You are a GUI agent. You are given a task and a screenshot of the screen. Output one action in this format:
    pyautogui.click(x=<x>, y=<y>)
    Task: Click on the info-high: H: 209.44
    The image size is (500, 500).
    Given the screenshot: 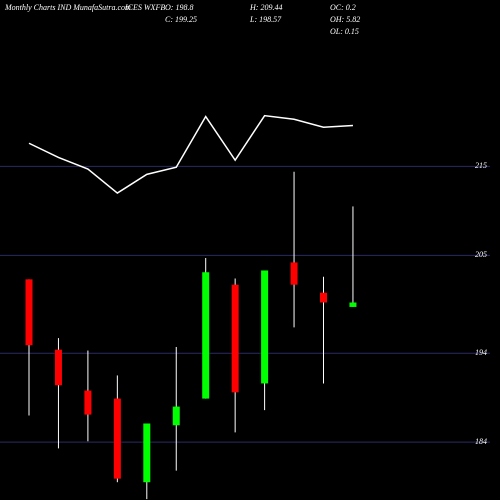 What is the action you would take?
    pyautogui.click(x=265, y=7)
    